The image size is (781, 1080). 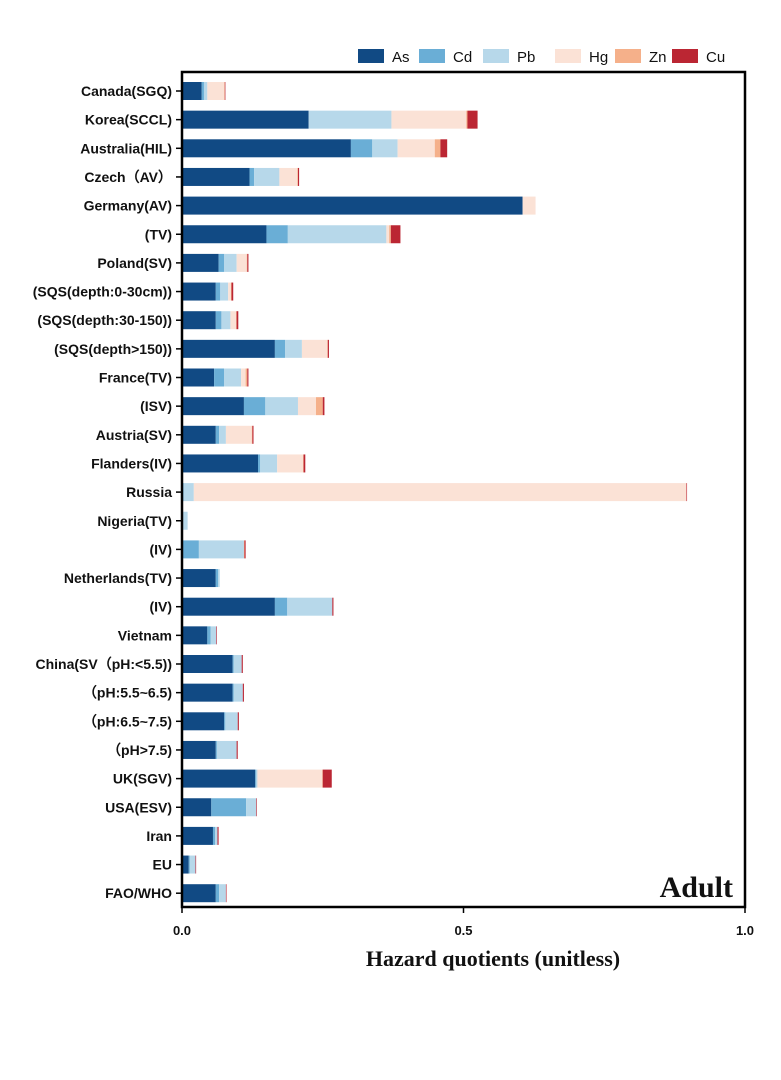 What do you see at coordinates (134, 263) in the screenshot?
I see `category-label-6: Poland(SV)` at bounding box center [134, 263].